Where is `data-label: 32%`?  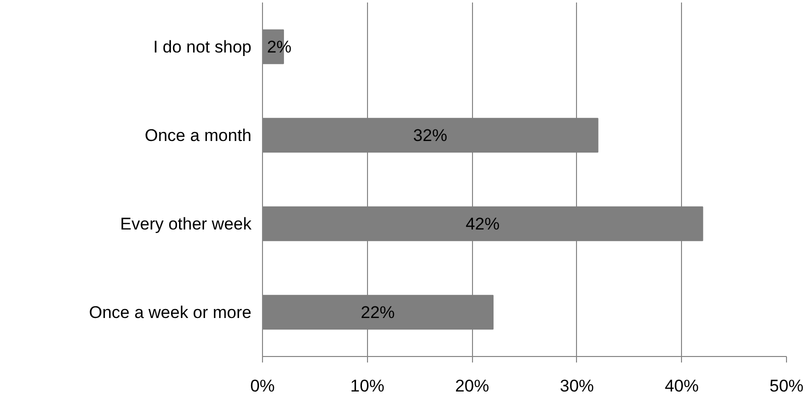
data-label: 32% is located at coordinates (430, 135).